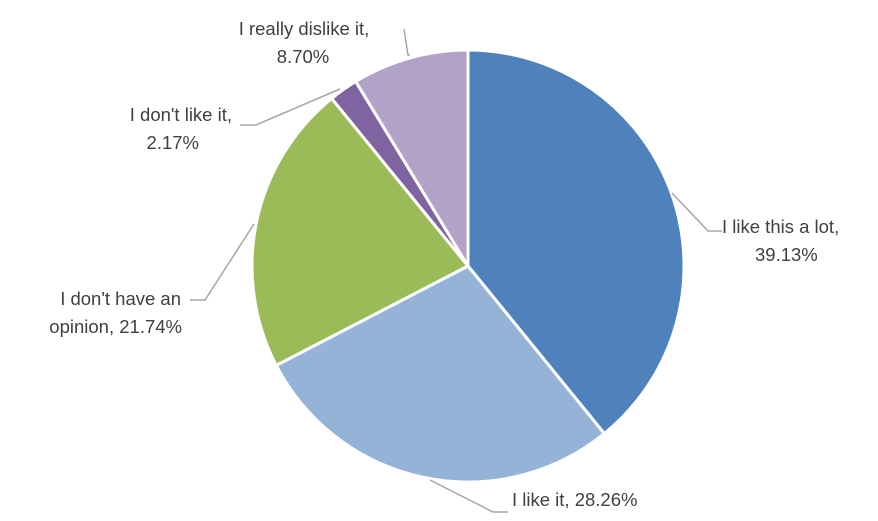 This screenshot has width=878, height=521. What do you see at coordinates (304, 28) in the screenshot?
I see `data-label-line: I really dislike it,` at bounding box center [304, 28].